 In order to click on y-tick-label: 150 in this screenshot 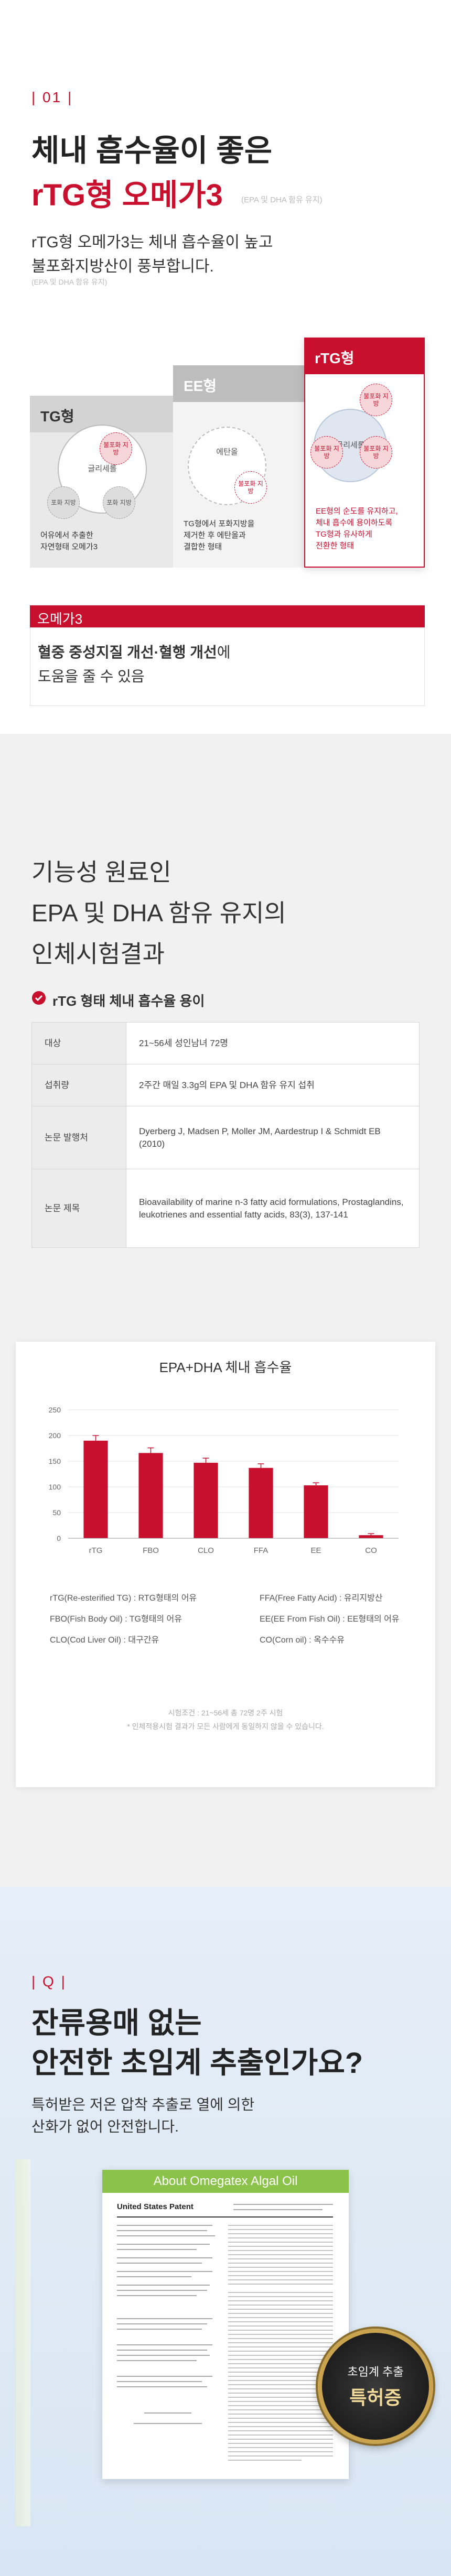, I will do `click(55, 1461)`.